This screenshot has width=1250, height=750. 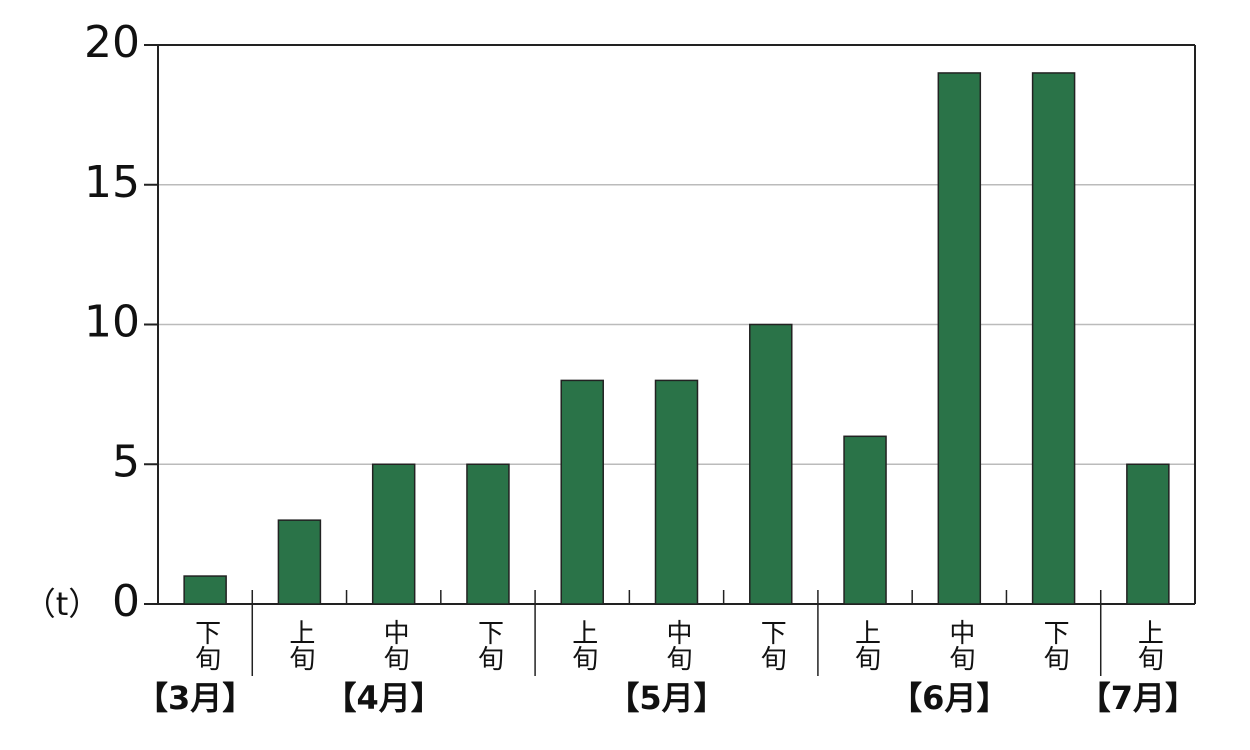 What do you see at coordinates (666, 698) in the screenshot?
I see `group-label: 【5月】` at bounding box center [666, 698].